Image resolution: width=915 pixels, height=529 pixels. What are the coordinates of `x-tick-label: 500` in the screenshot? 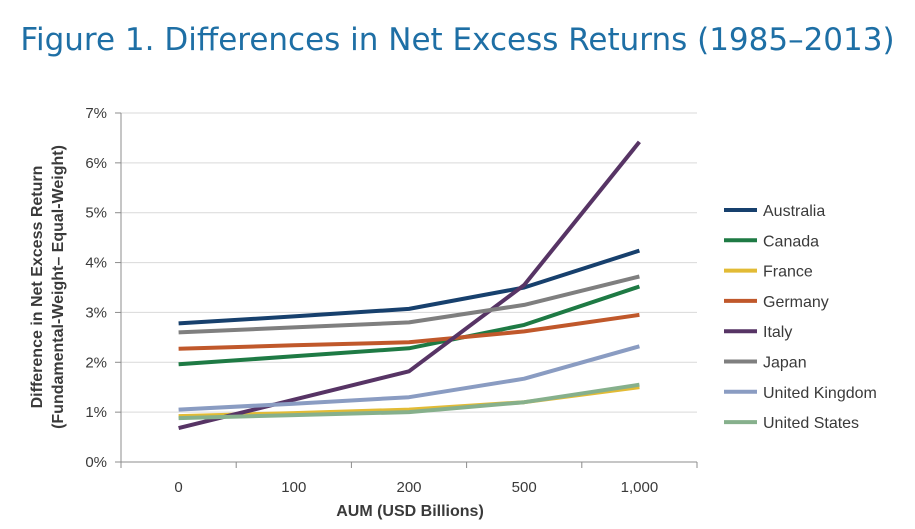 It's located at (524, 487).